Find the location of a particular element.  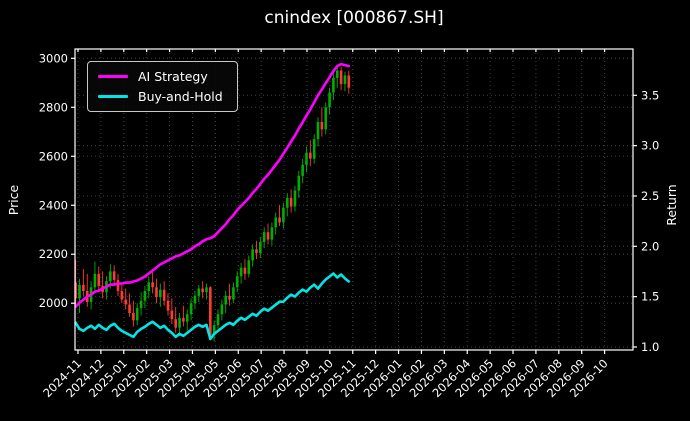

legend-label: Buy-and-Hold is located at coordinates (180, 96).